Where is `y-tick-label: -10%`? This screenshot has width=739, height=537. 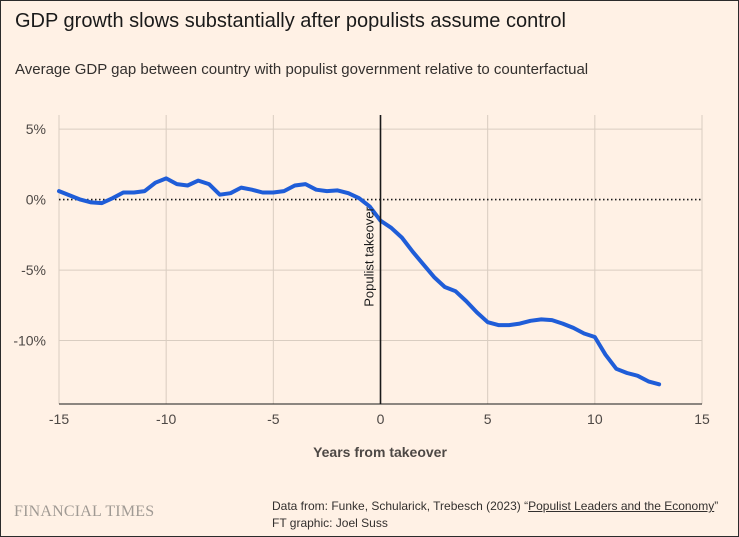
y-tick-label: -10% is located at coordinates (29, 341).